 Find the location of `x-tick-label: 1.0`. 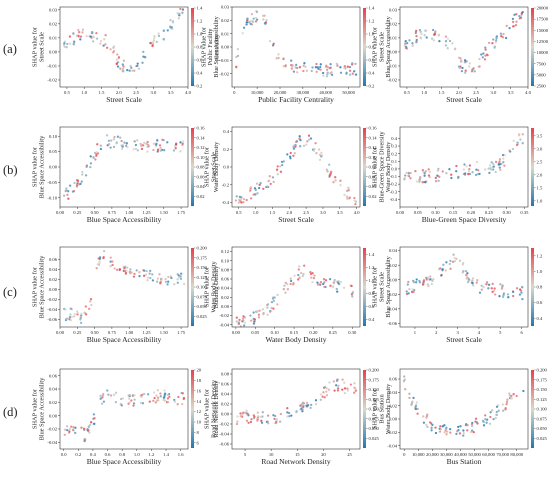

x-tick-label: 1.0 is located at coordinates (137, 454).